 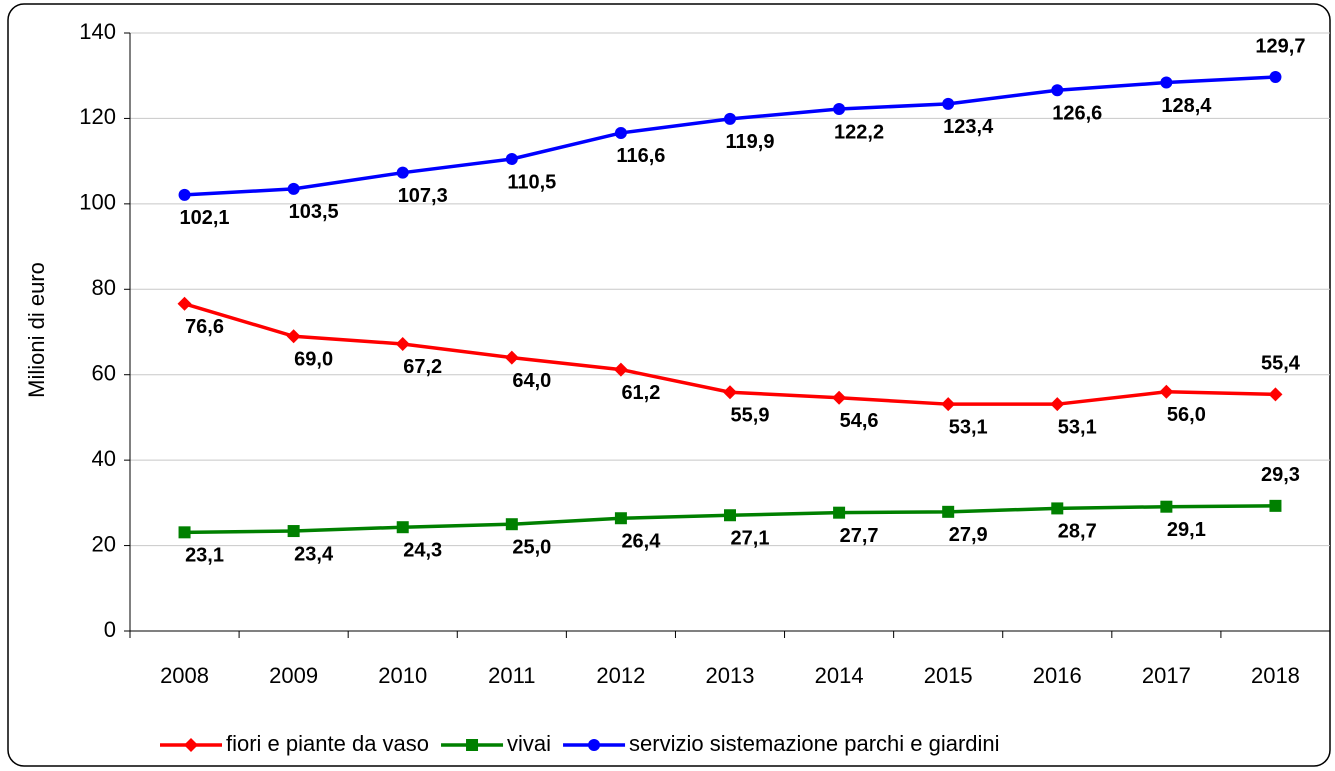 What do you see at coordinates (531, 182) in the screenshot?
I see `data-label: 110,5` at bounding box center [531, 182].